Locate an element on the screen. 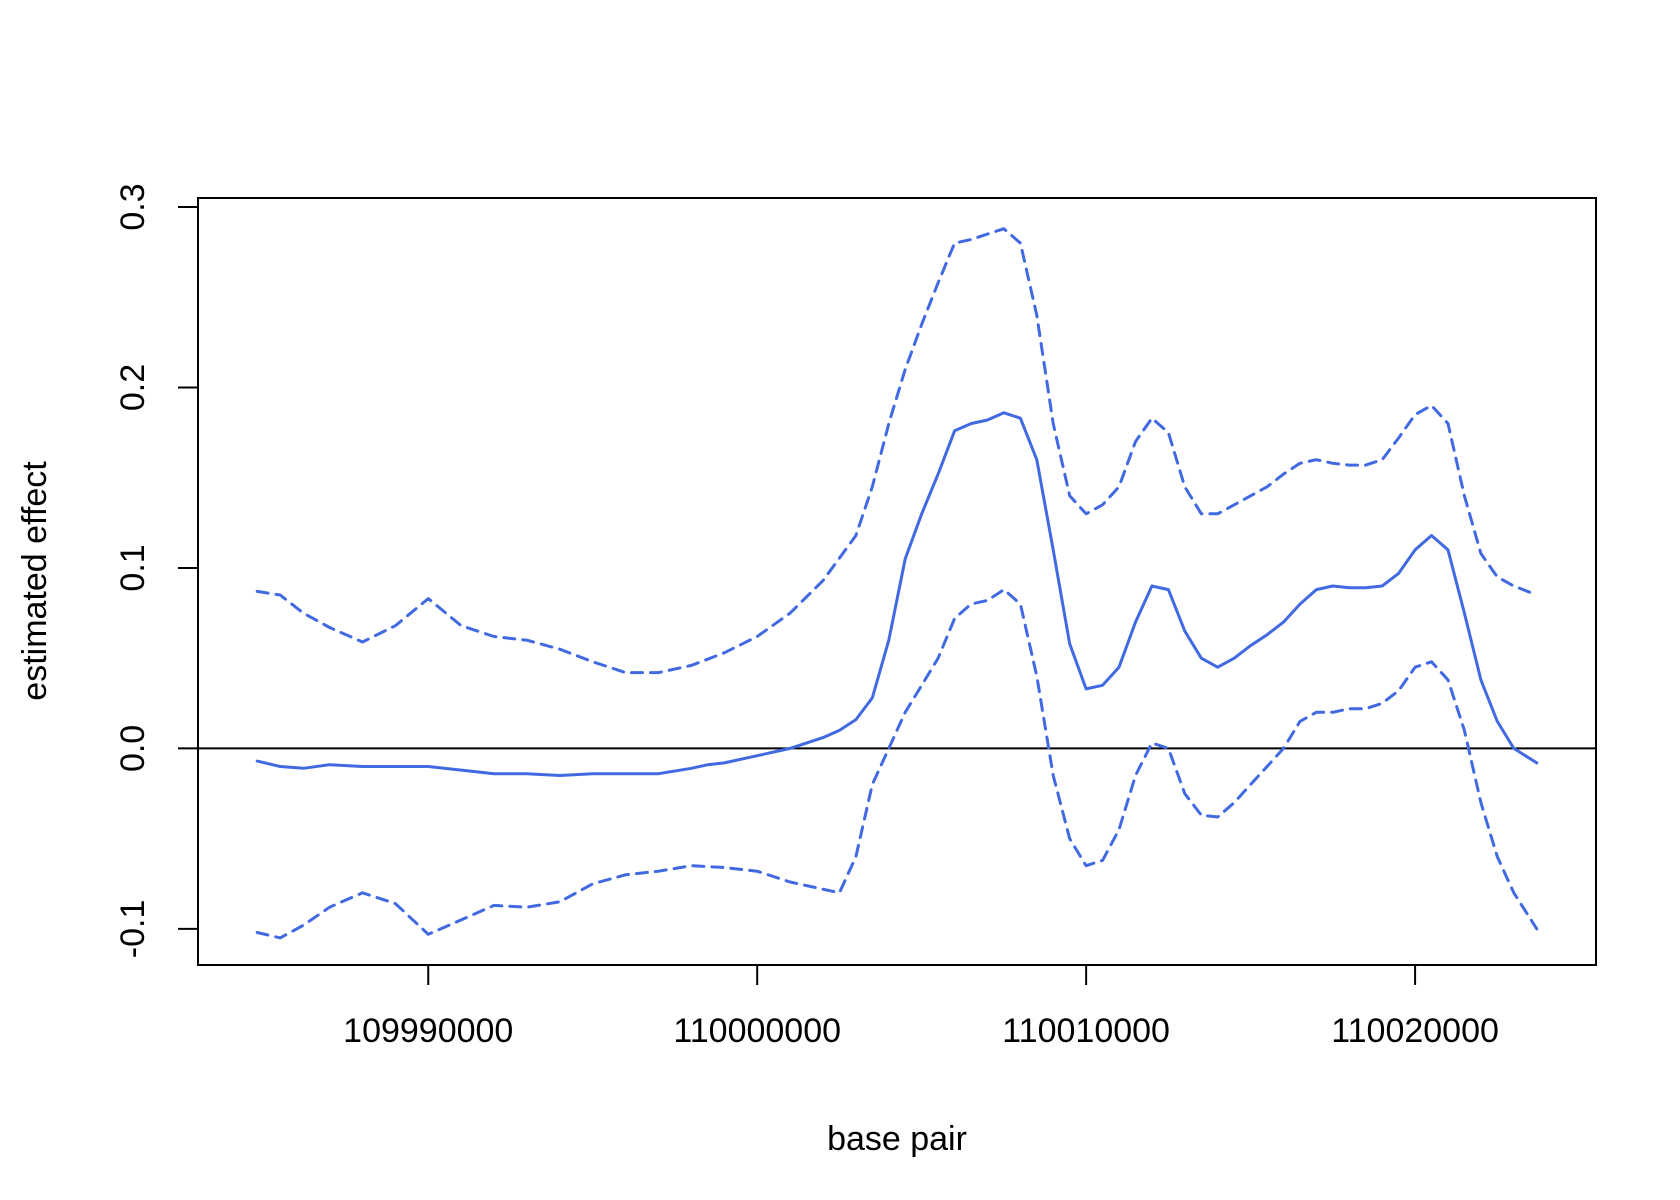 This screenshot has height=1200, width=1680. x-axis-label: base pair is located at coordinates (897, 1139).